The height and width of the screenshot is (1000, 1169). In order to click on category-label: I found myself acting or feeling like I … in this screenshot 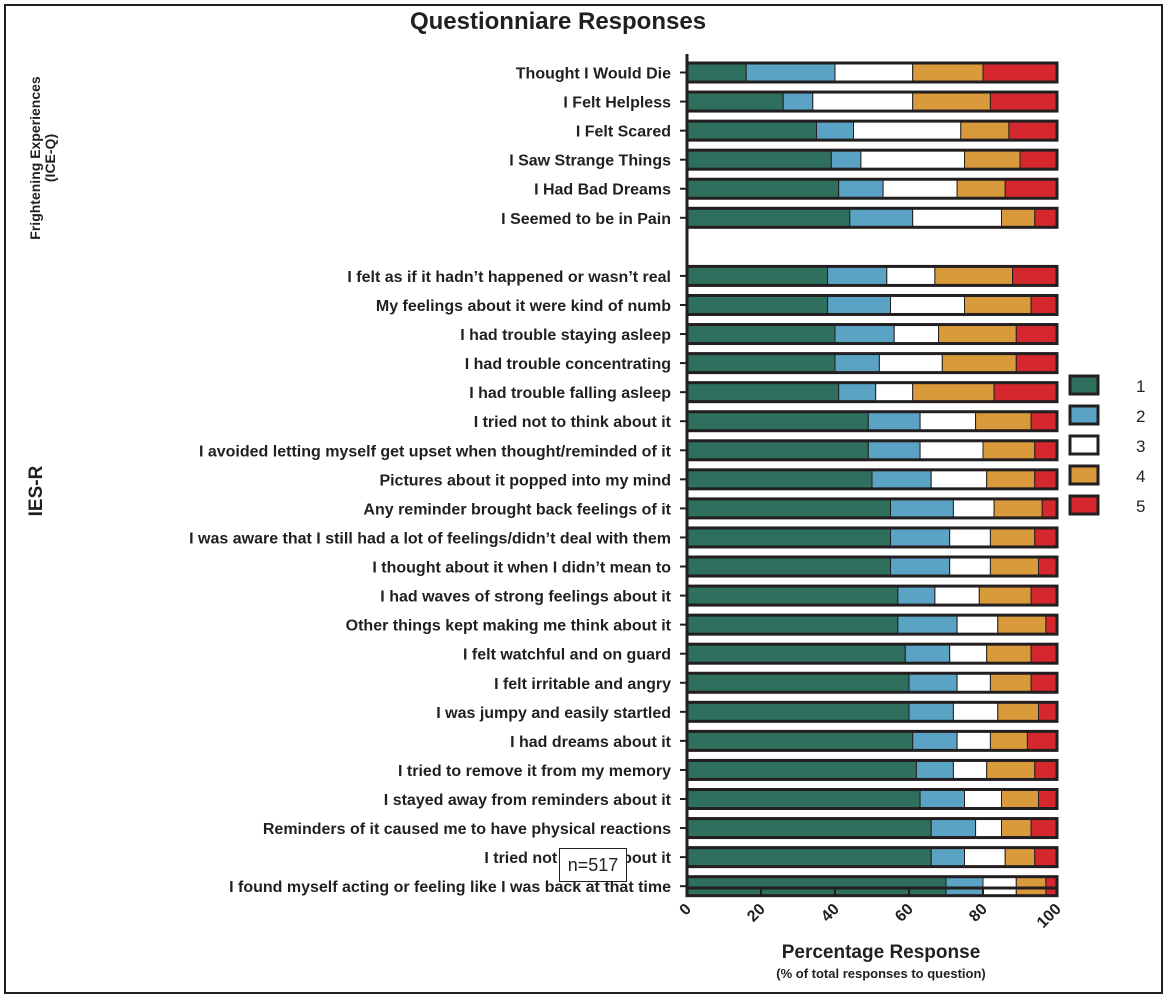, I will do `click(450, 887)`.